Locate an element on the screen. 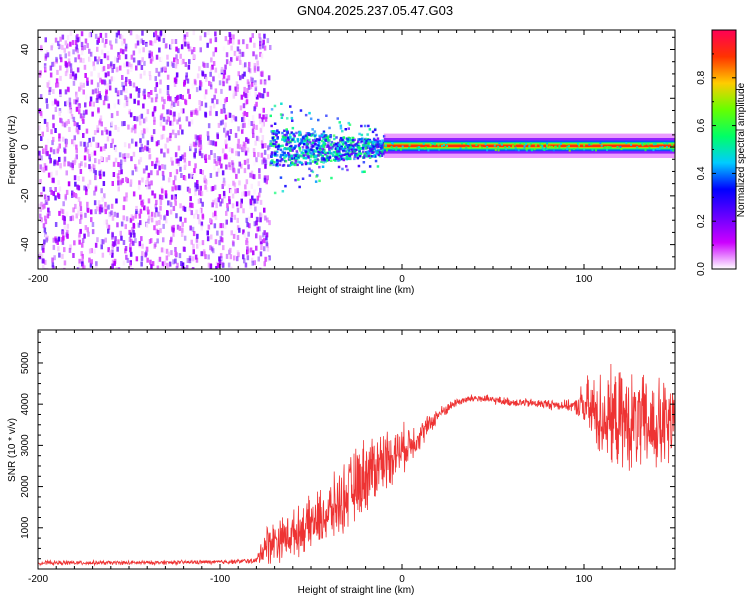 This screenshot has width=750, height=600. y-tick-label: 2000 is located at coordinates (25, 486).